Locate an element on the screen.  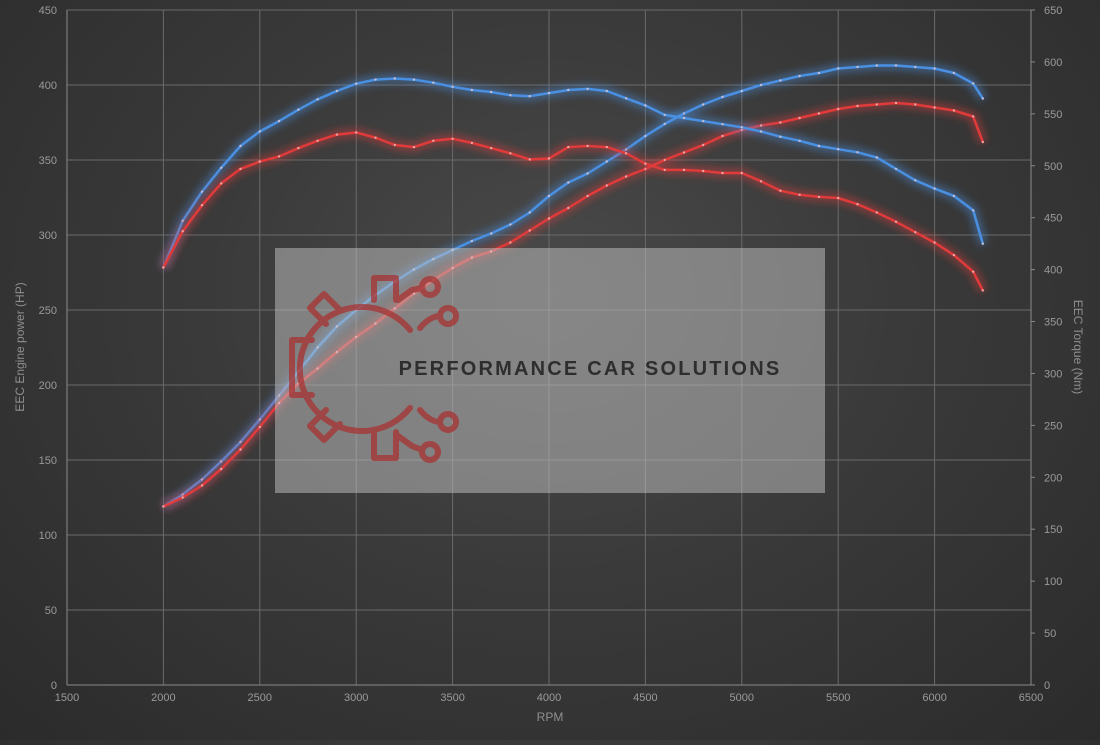
watermark-text: PERFORMANCE CAR SOLUTIONS is located at coordinates (590, 369).